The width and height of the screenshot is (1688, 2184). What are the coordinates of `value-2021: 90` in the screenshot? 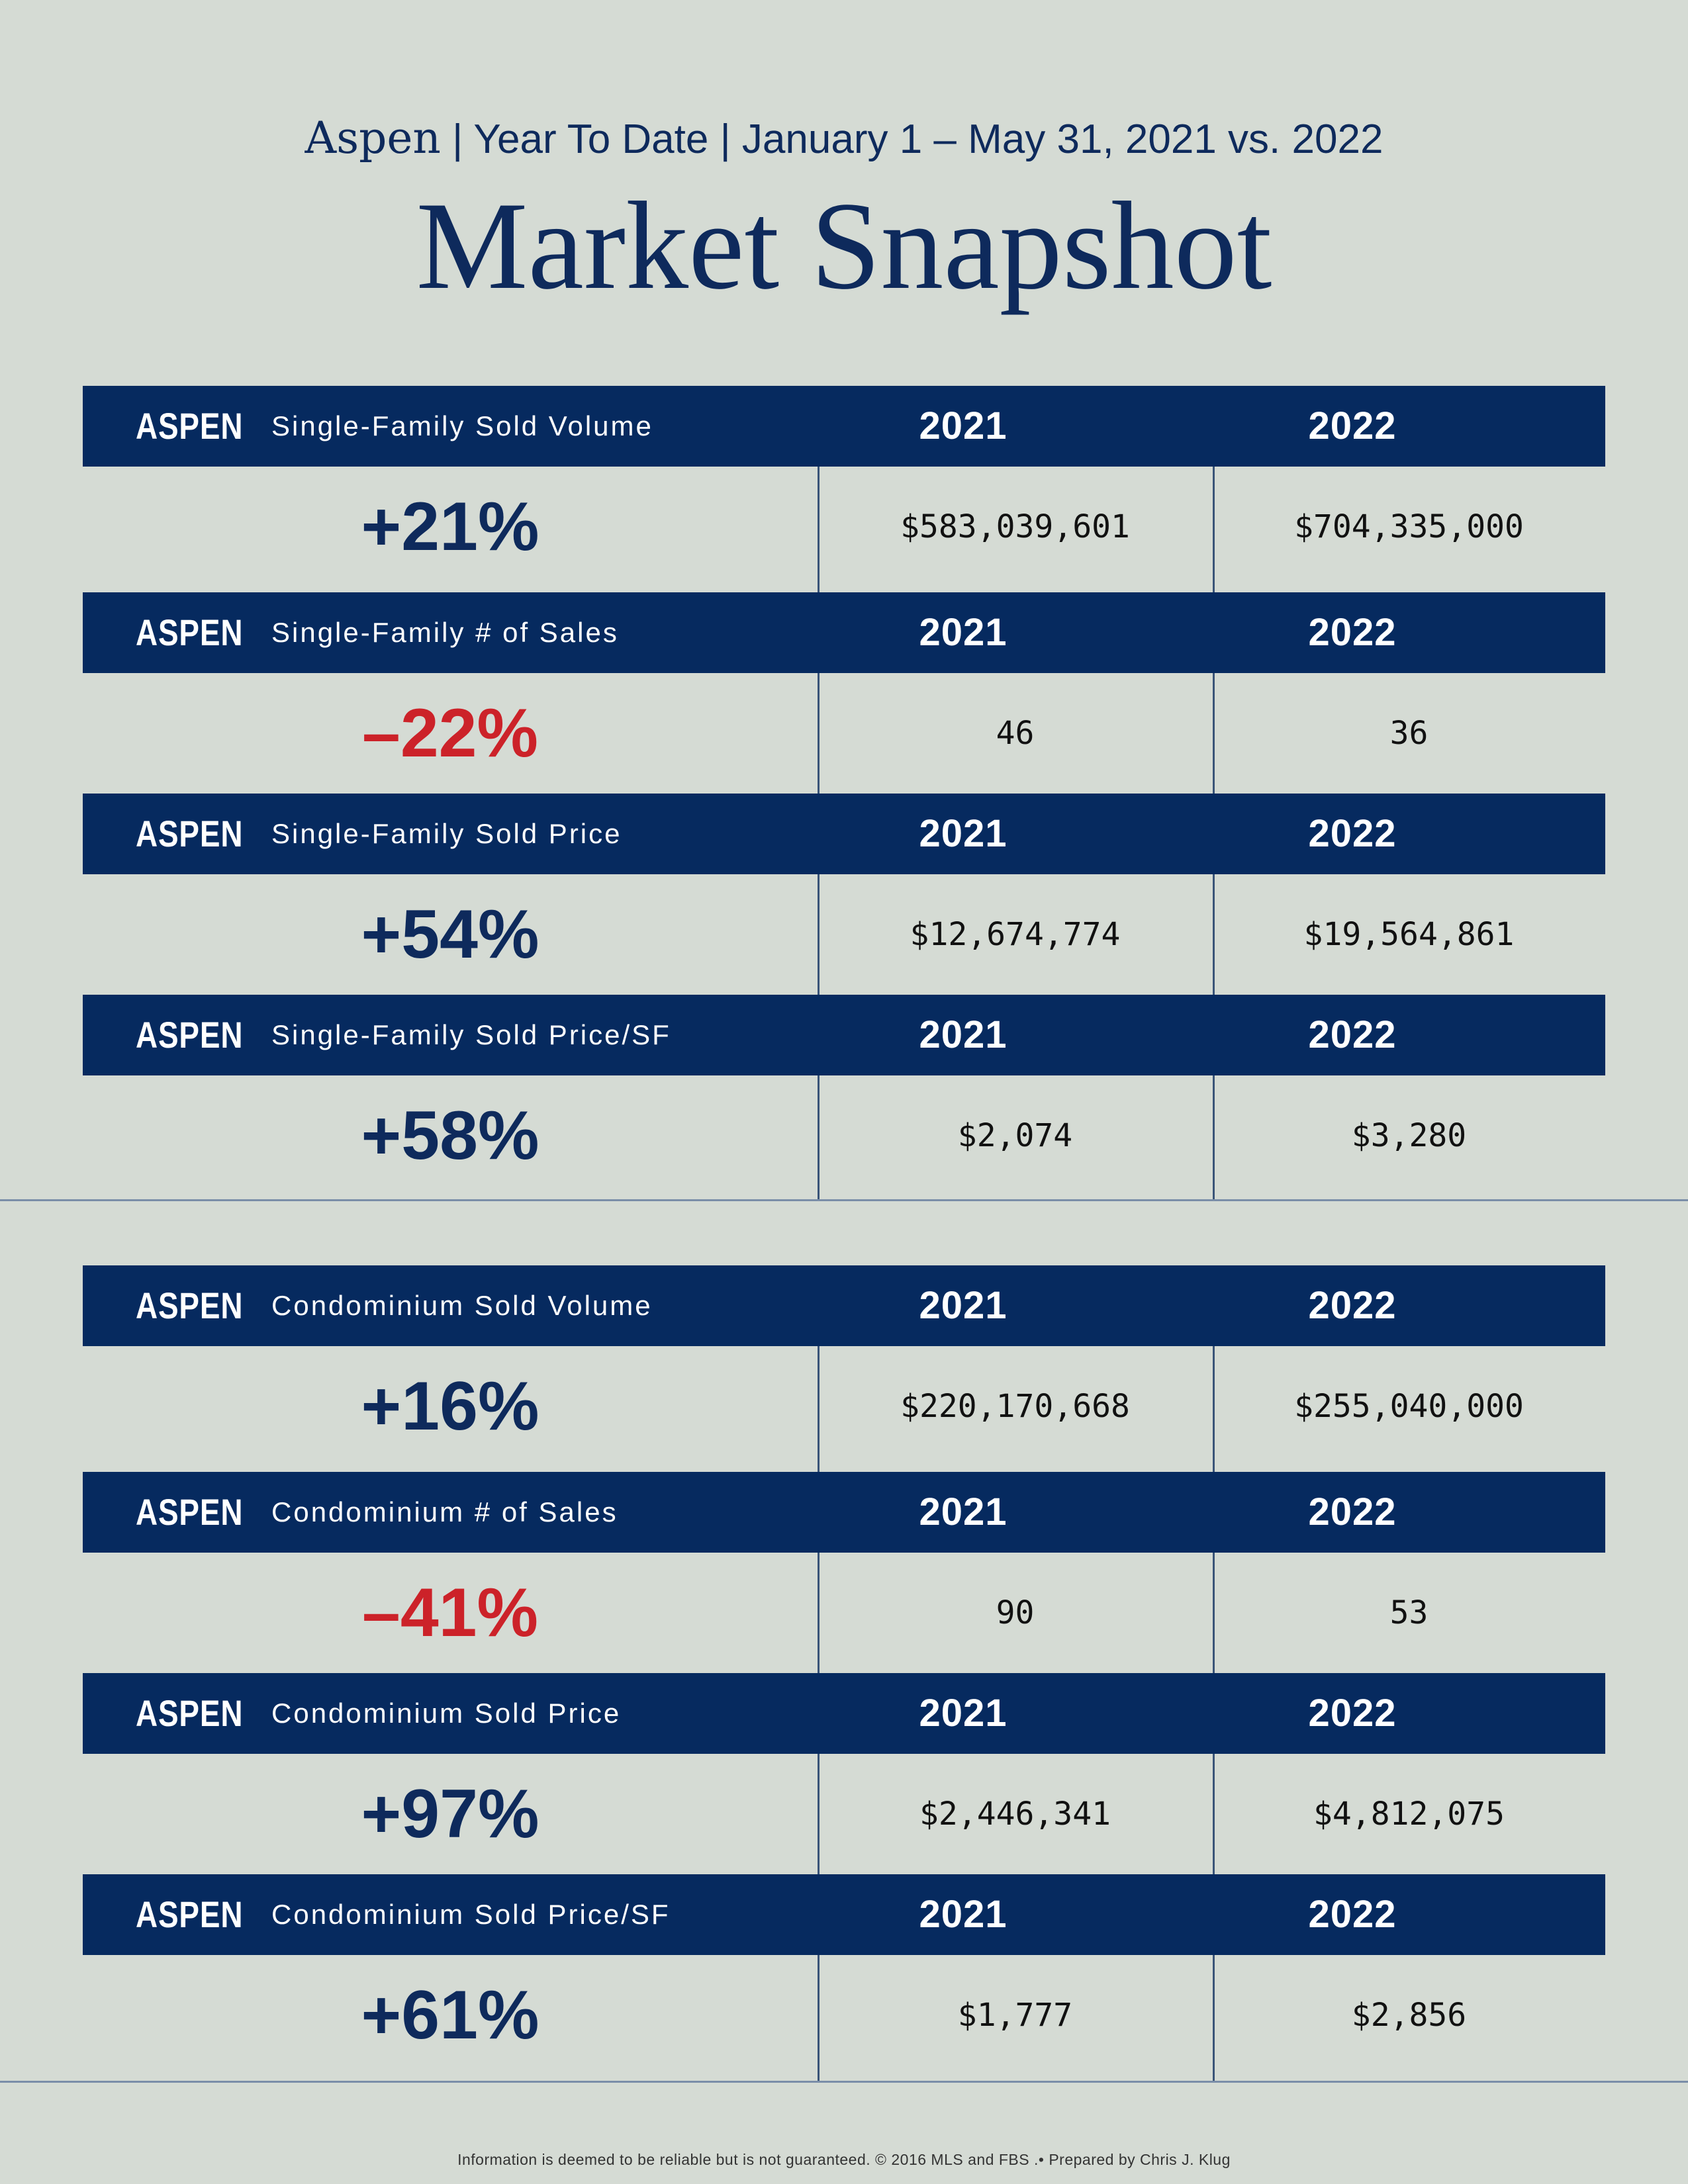 It's located at (1015, 1612).